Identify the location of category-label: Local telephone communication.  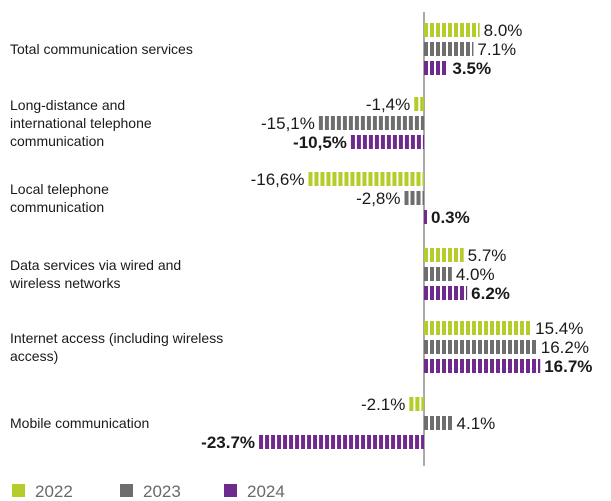
(59, 198).